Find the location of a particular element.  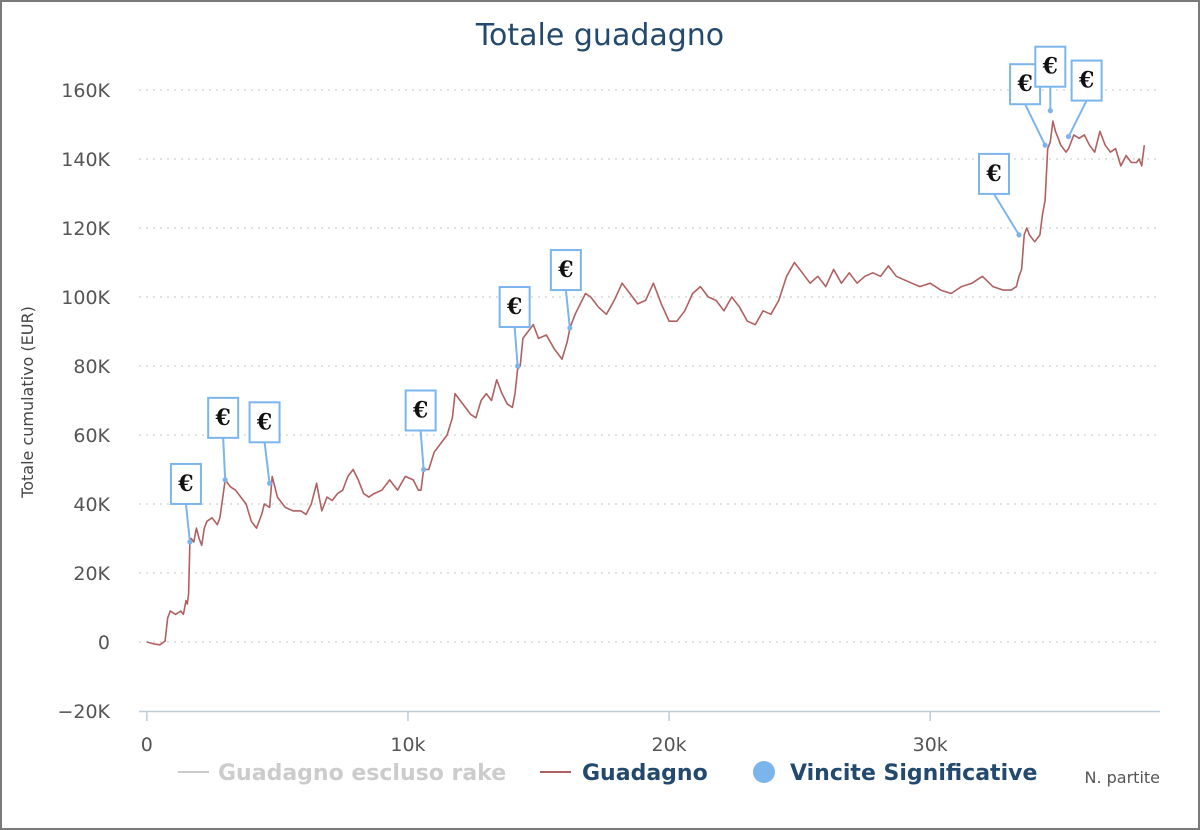

legend-item: Guadagno is located at coordinates (624, 773).